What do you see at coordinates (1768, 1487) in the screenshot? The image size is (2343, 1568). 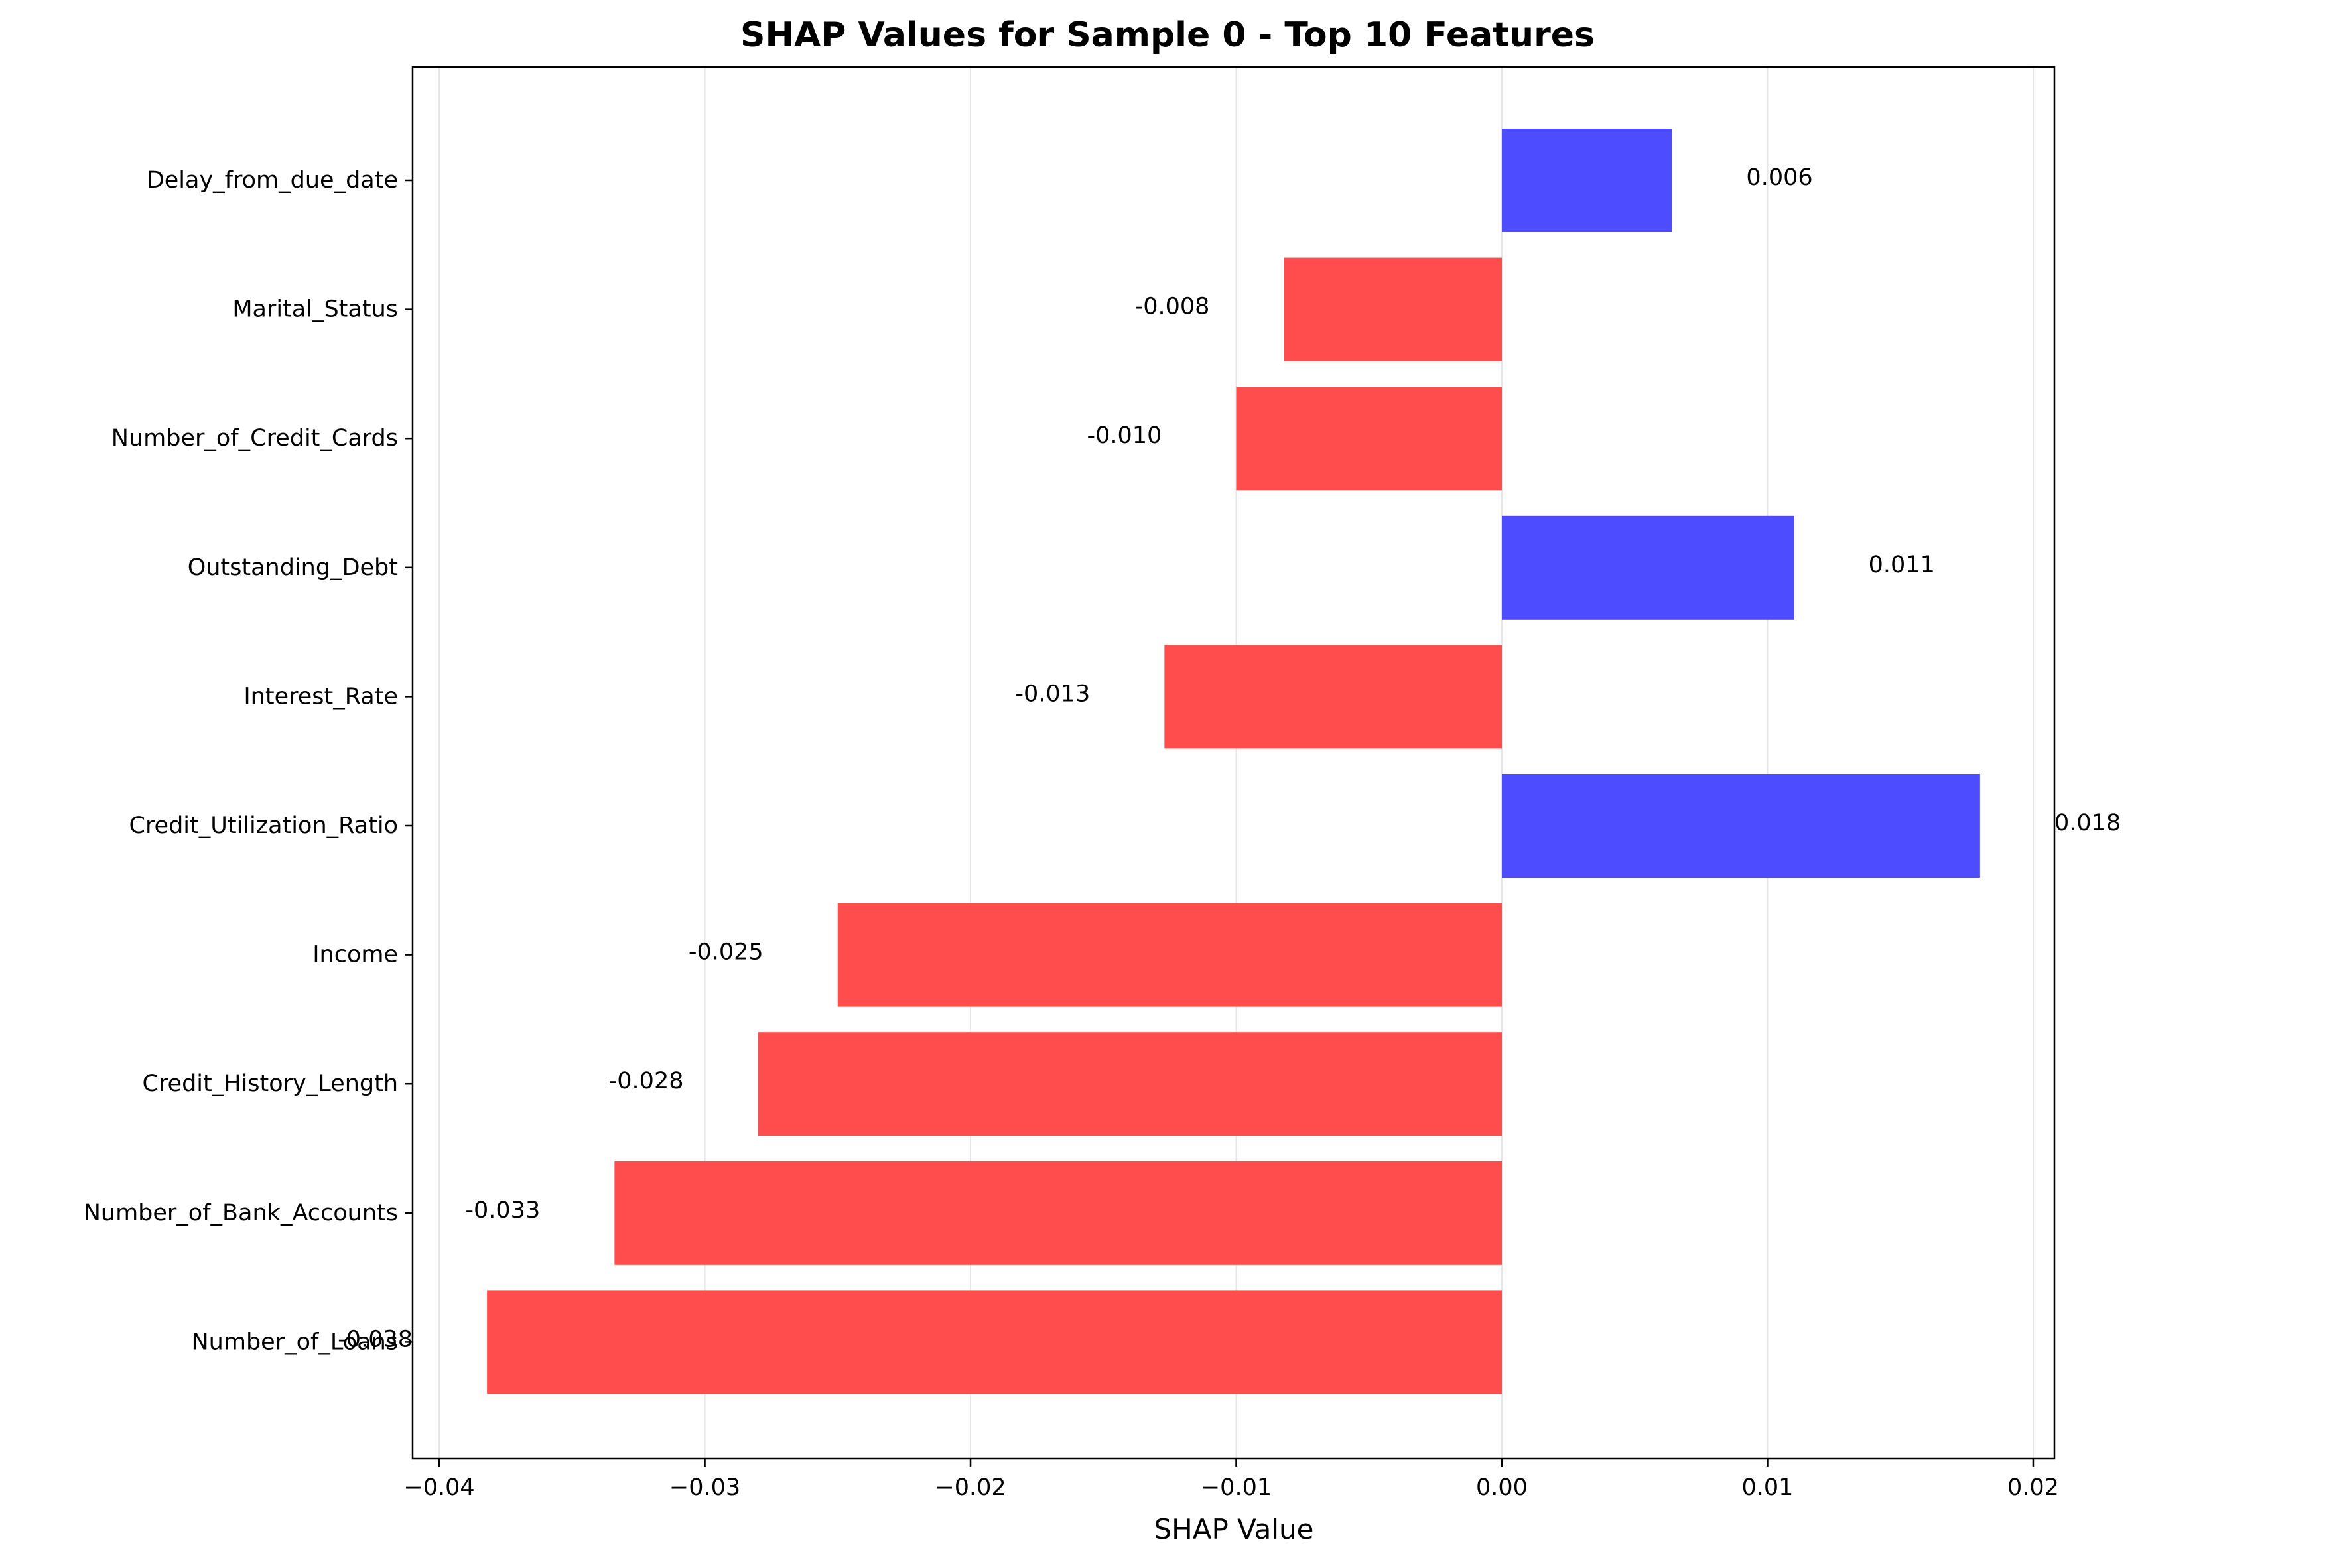 I see `x-tick-label: 0.01` at bounding box center [1768, 1487].